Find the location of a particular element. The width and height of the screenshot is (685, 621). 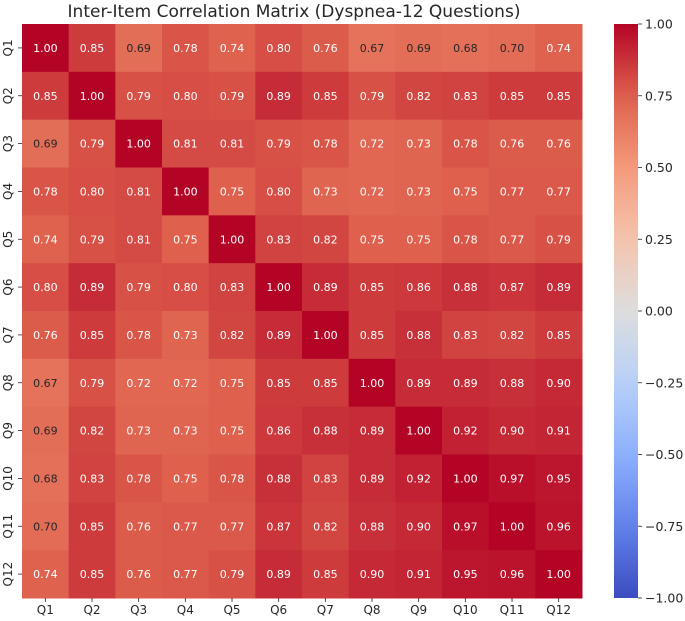

colorbar-tick-label: 0.75 is located at coordinates (659, 95).